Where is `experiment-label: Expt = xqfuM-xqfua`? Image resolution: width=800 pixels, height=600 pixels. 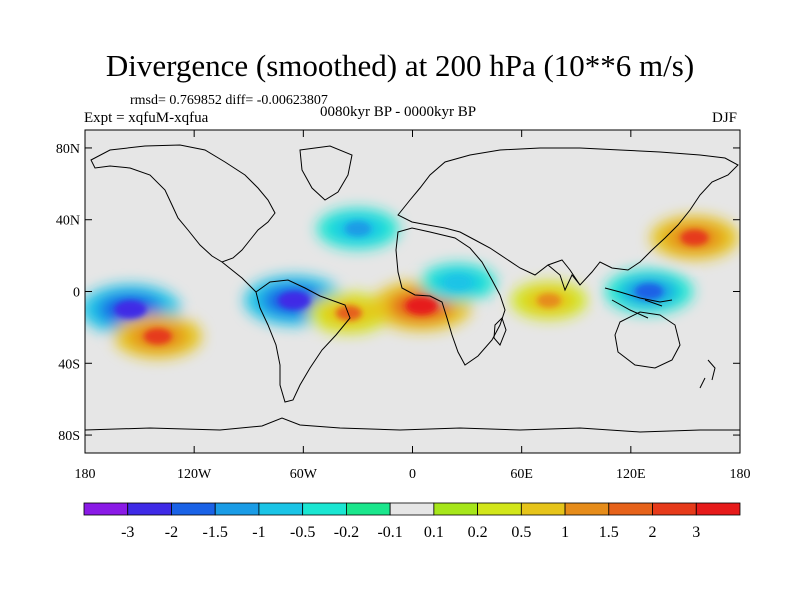
experiment-label: Expt = xqfuM-xqfua is located at coordinates (146, 118).